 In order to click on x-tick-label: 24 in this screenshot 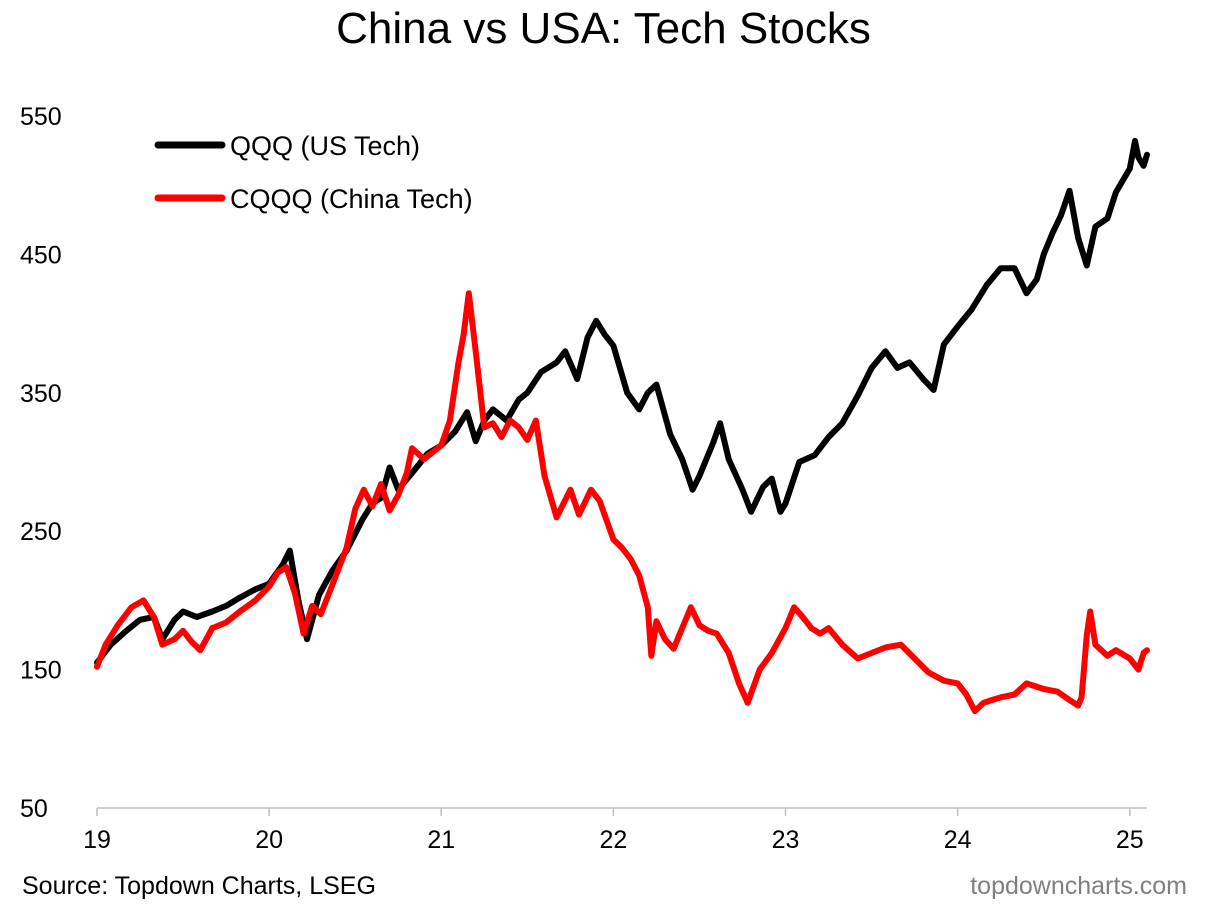, I will do `click(958, 840)`.